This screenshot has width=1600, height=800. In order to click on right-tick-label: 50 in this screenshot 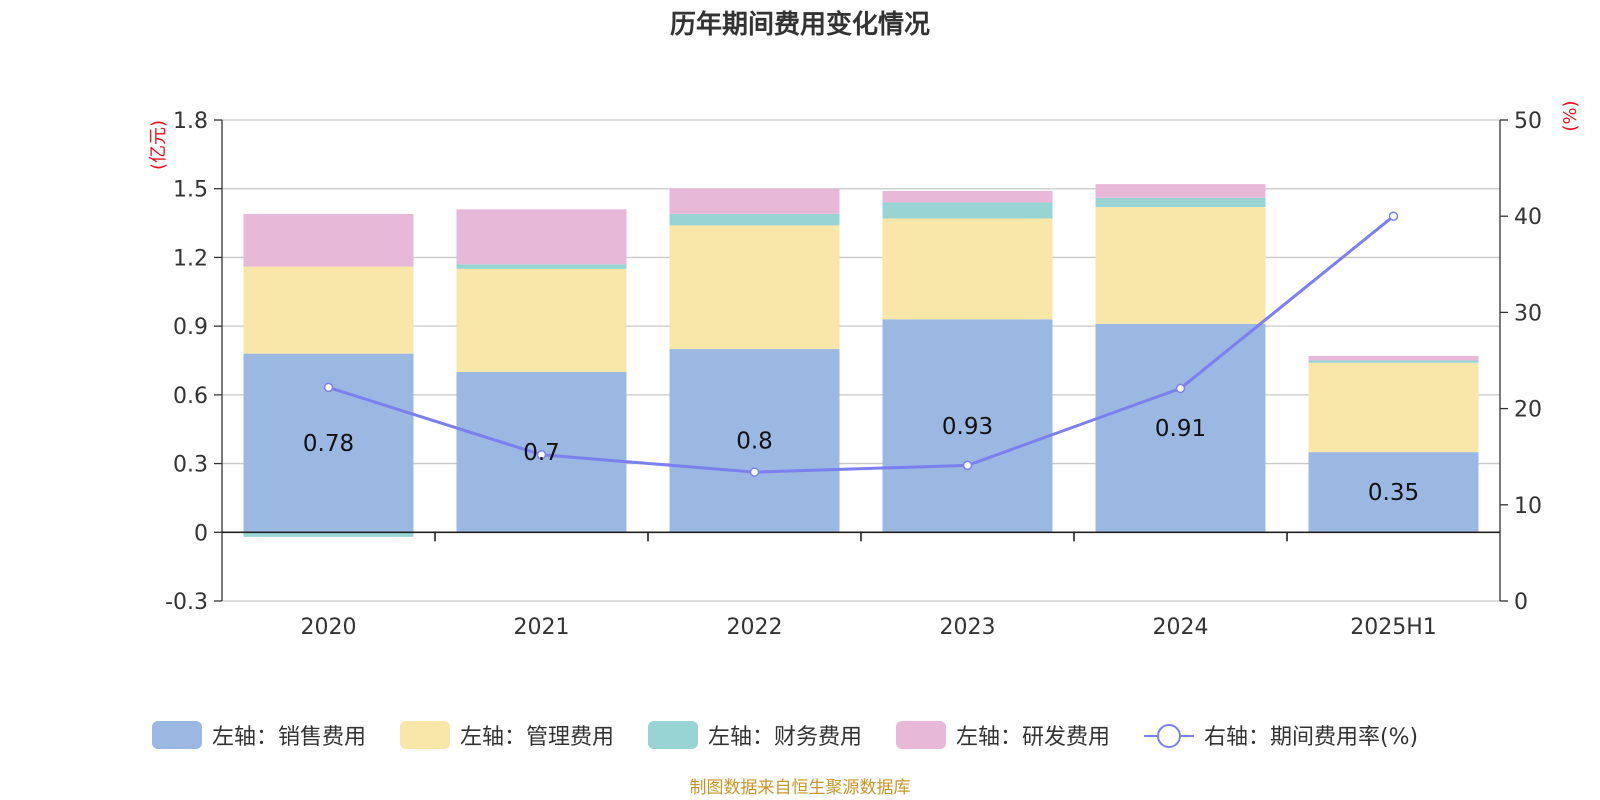, I will do `click(1528, 121)`.